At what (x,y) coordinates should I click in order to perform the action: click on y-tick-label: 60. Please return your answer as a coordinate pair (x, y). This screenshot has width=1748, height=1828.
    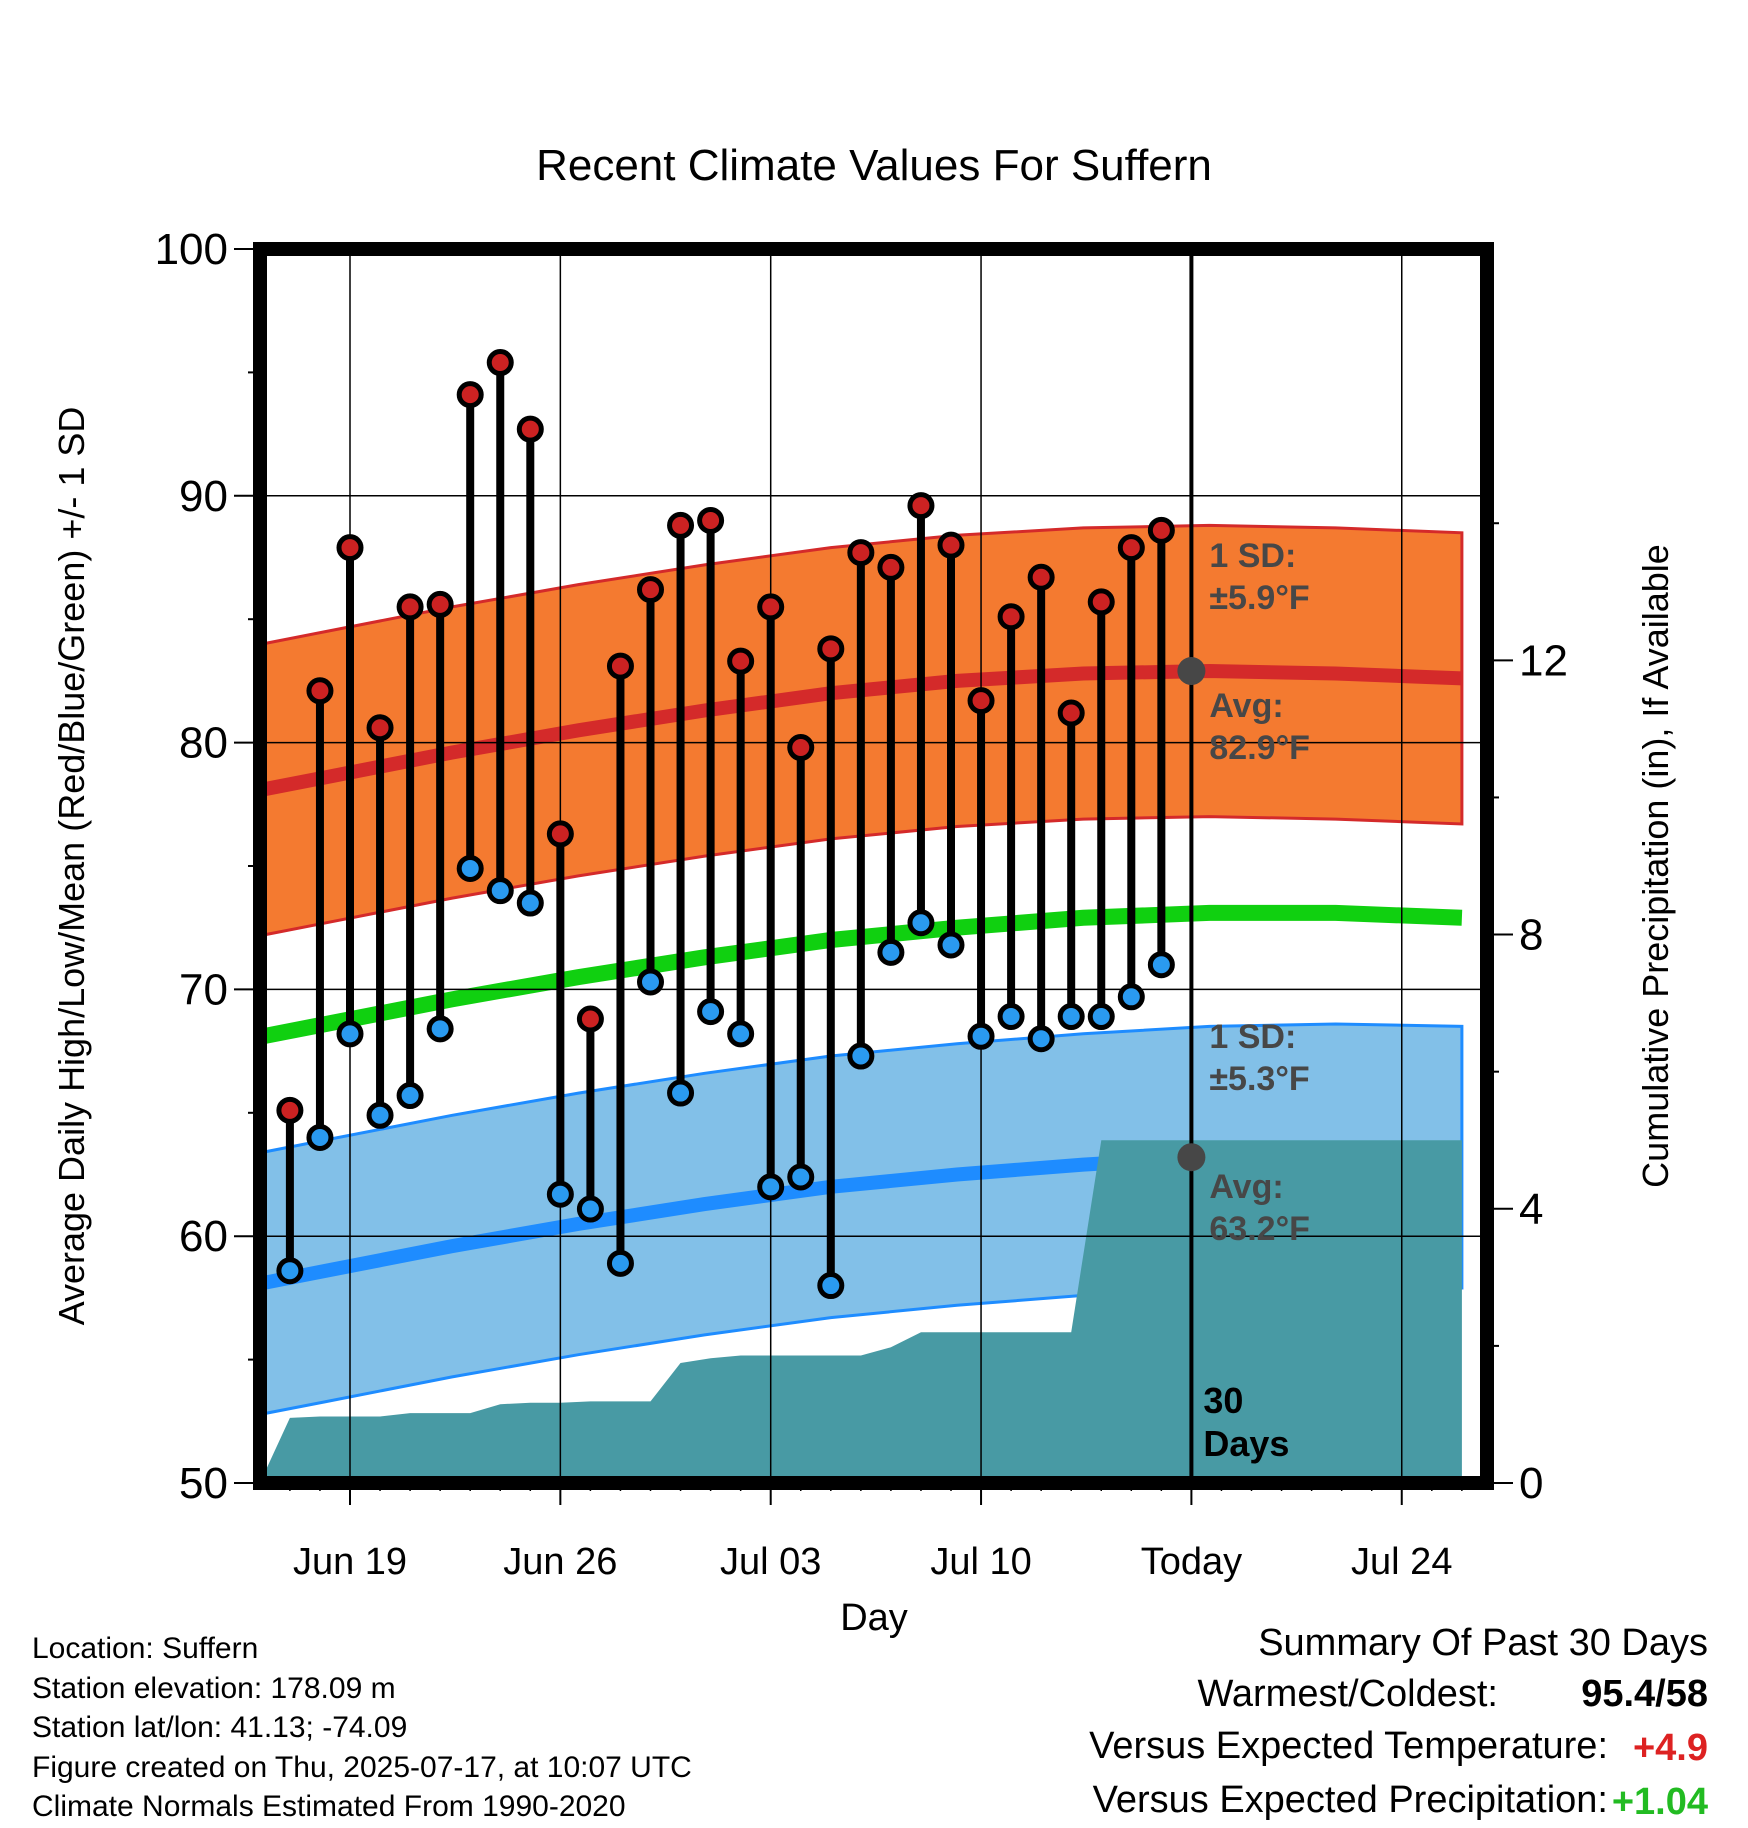
    Looking at the image, I should click on (203, 1236).